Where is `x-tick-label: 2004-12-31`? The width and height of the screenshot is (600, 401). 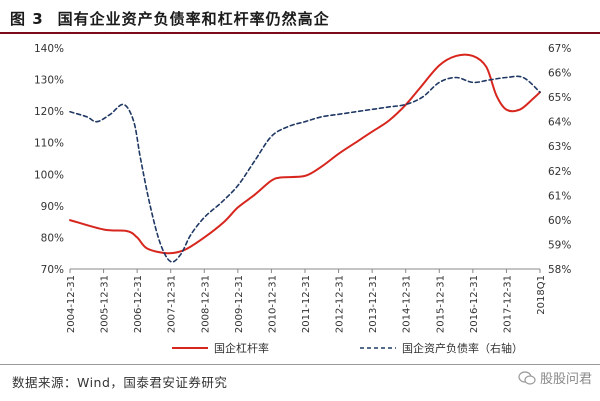 x-tick-label: 2004-12-31 is located at coordinates (71, 304).